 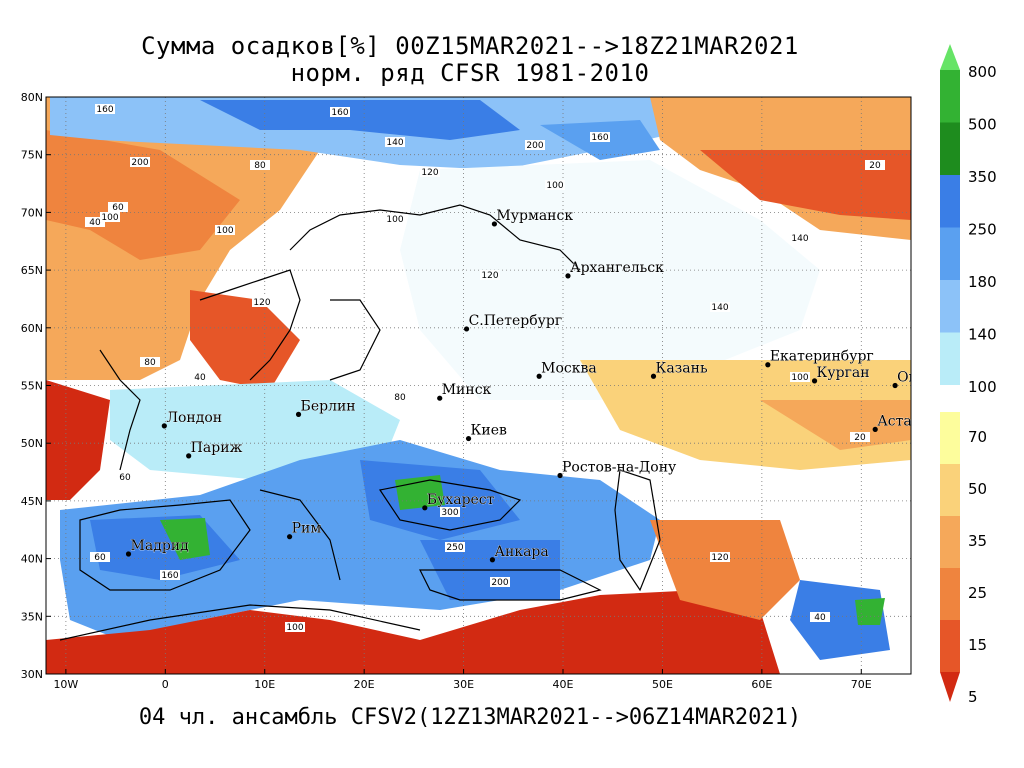 What do you see at coordinates (977, 645) in the screenshot?
I see `colorbar-label: 15` at bounding box center [977, 645].